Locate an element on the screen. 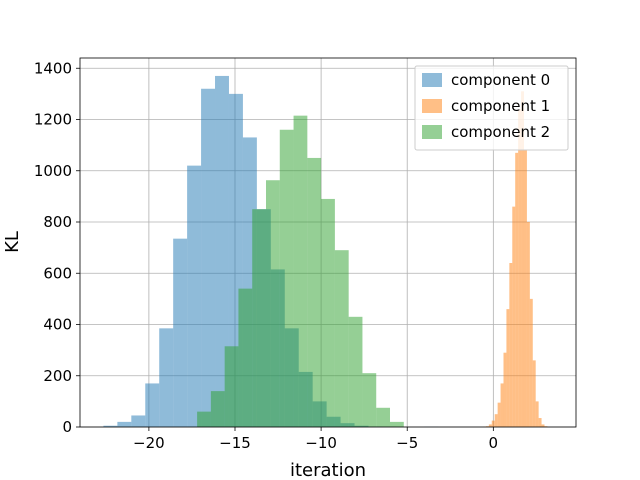 The image size is (640, 480). y-tick-label: 1200 is located at coordinates (53, 120).